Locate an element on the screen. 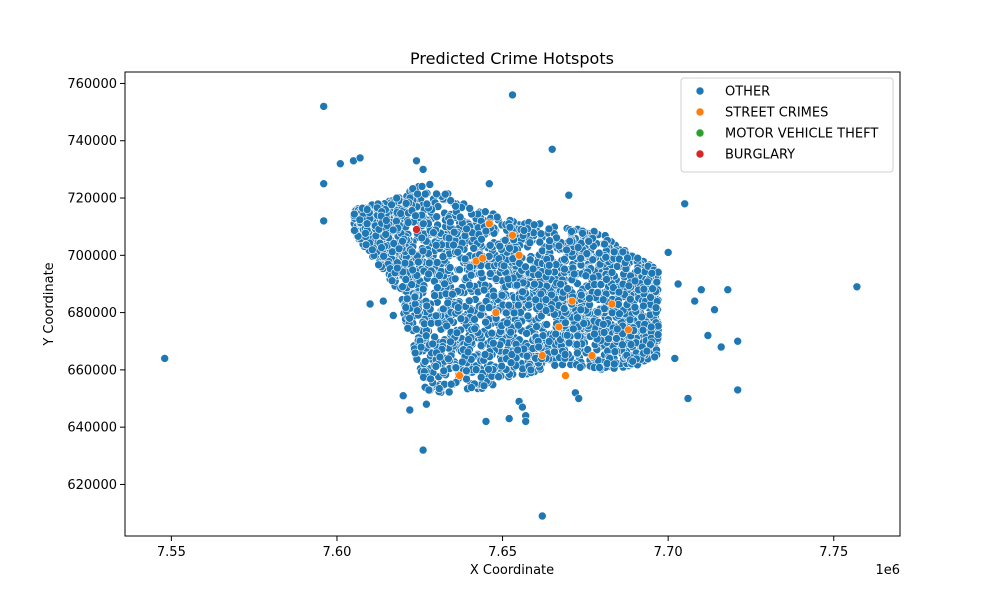 The height and width of the screenshot is (600, 1000). y-axis-label: Y Coordinate is located at coordinates (49, 304).